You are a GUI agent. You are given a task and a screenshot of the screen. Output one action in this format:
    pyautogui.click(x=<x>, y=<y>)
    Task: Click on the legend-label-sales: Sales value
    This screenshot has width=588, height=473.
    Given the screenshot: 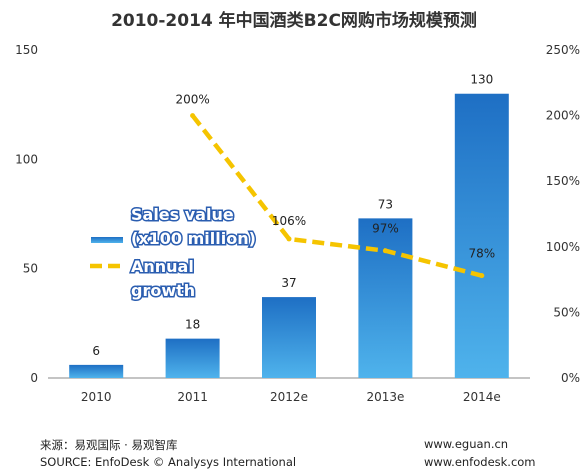 What is the action you would take?
    pyautogui.click(x=182, y=214)
    